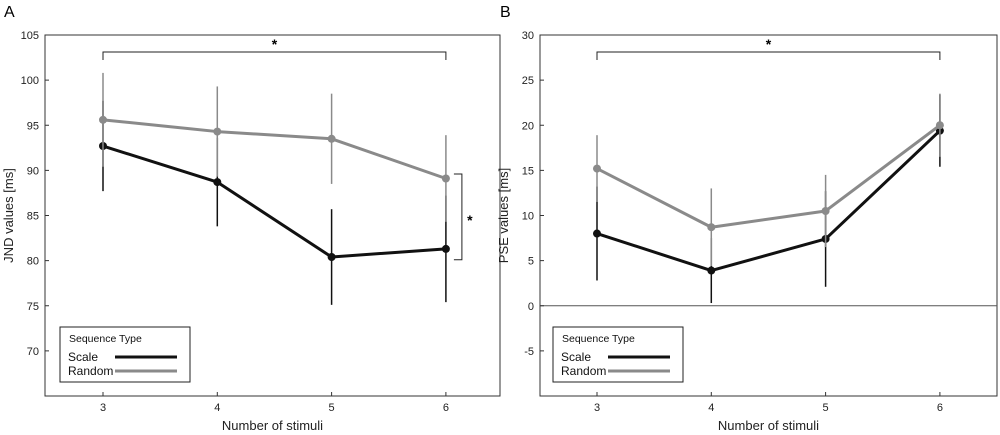 The width and height of the screenshot is (1000, 435). I want to click on y-tick-label: 25, so click(528, 81).